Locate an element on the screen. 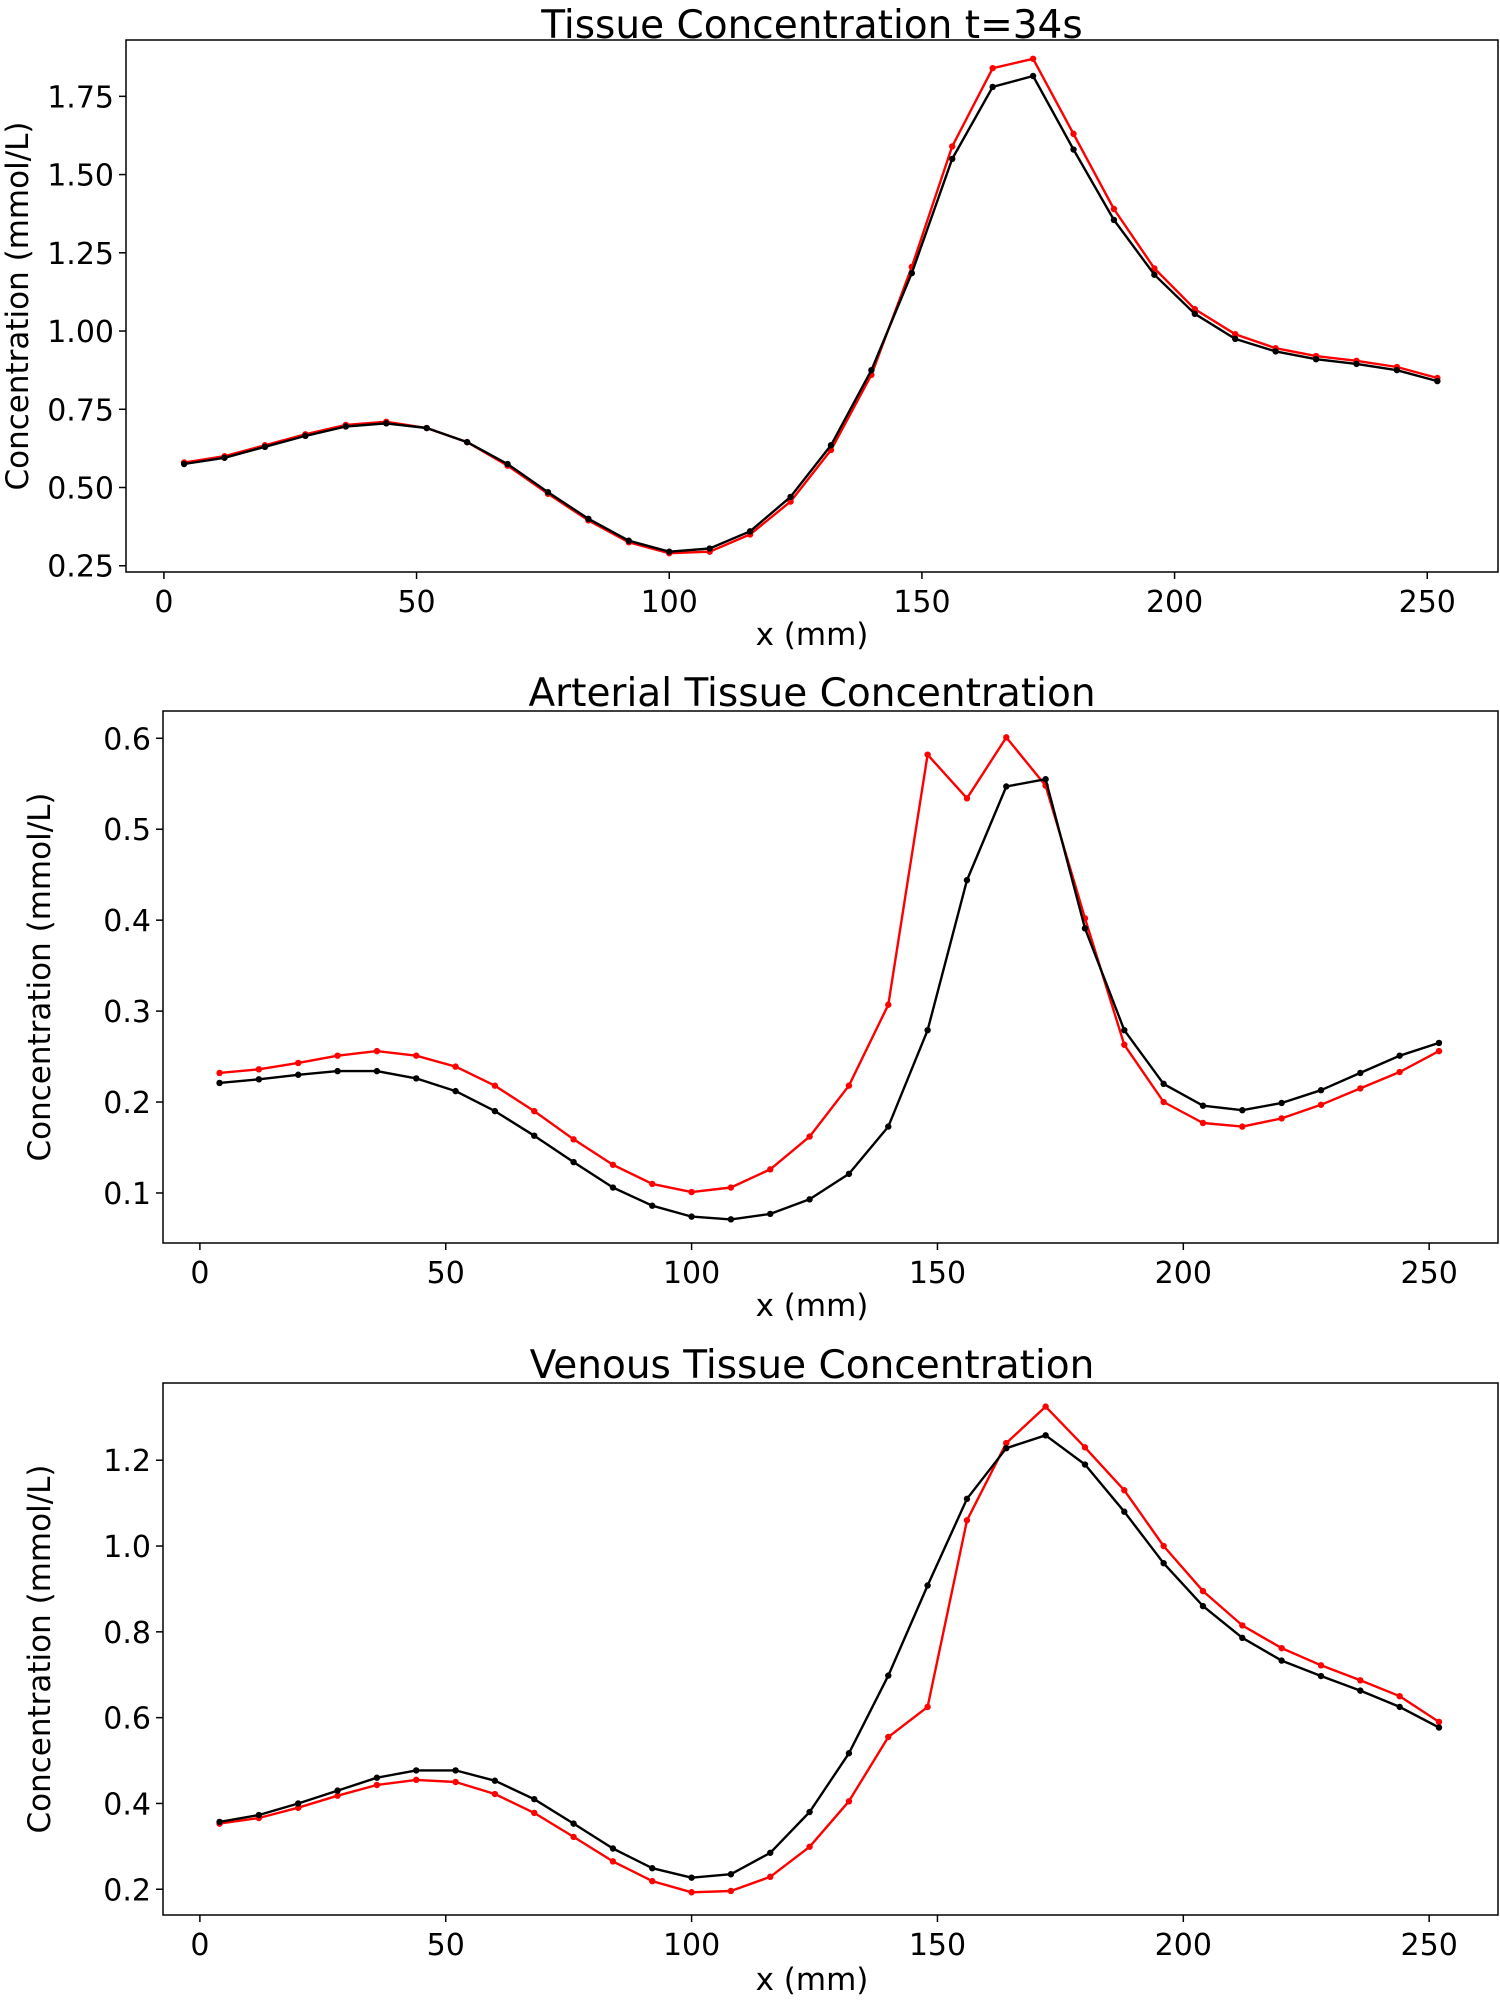  x-tick-label: 150 is located at coordinates (937, 1273).